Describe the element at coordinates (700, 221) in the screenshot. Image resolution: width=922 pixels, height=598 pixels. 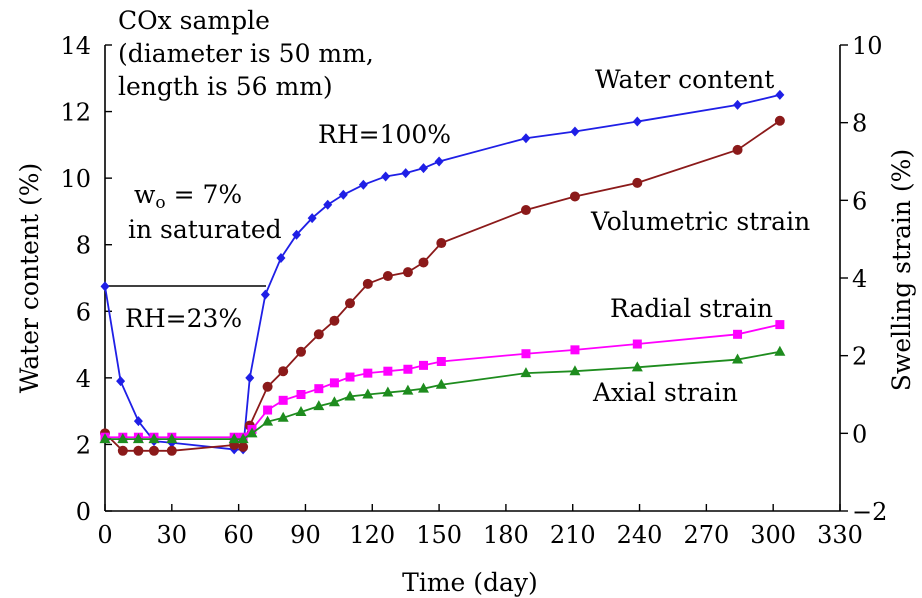
I see `series-label-volumetric-strain: Volumetric strain` at that location.